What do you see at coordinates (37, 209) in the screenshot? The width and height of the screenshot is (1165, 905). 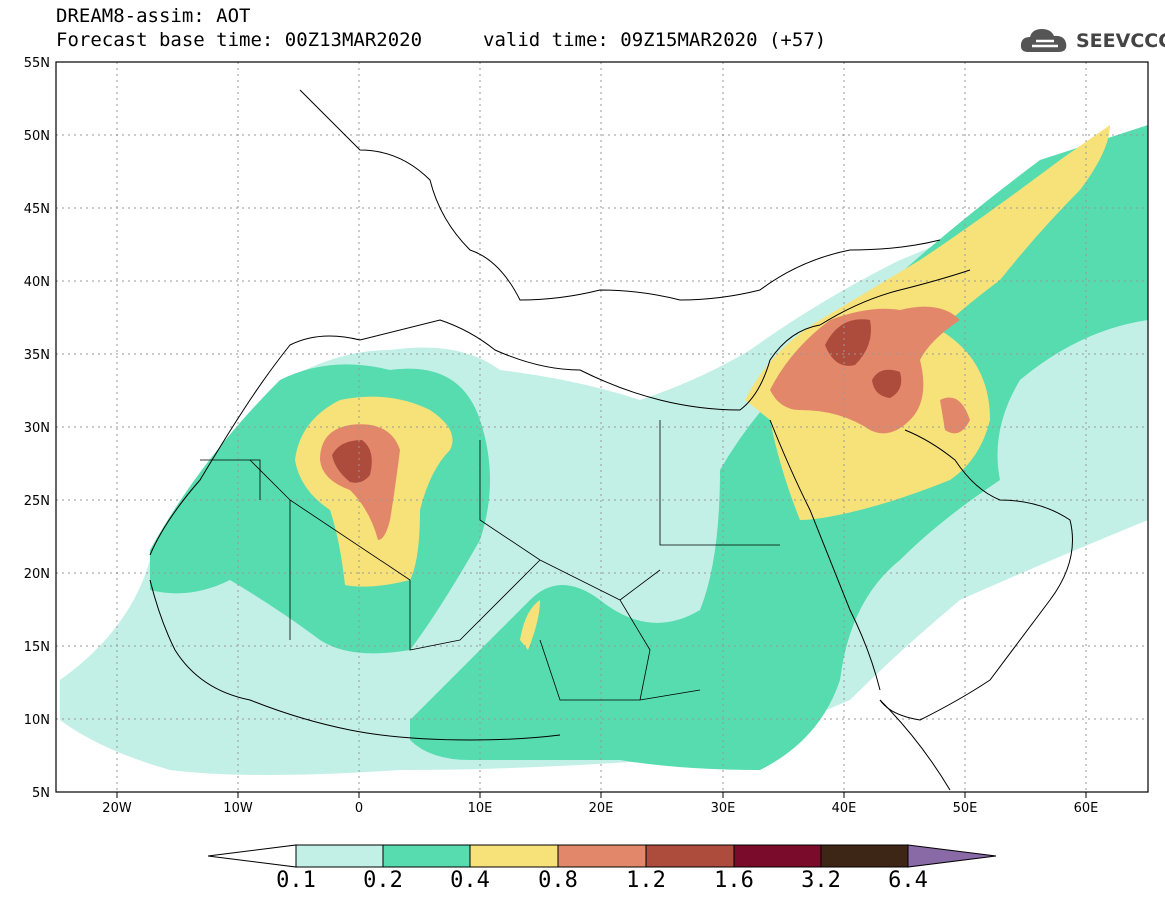 I see `lat-label: 45N` at bounding box center [37, 209].